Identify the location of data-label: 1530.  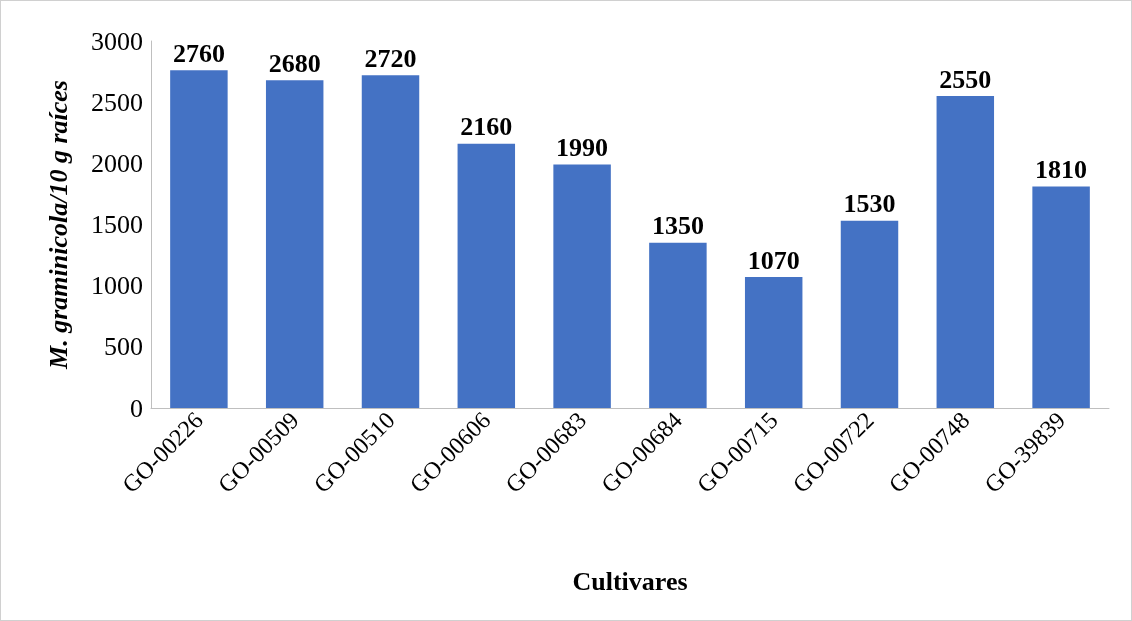
(869, 204).